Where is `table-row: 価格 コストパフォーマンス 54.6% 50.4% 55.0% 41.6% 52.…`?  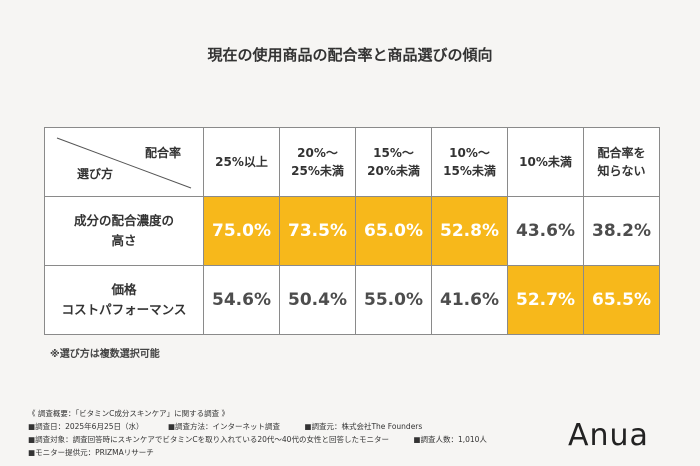 table-row: 価格 コストパフォーマンス 54.6% 50.4% 55.0% 41.6% 52.… is located at coordinates (352, 300).